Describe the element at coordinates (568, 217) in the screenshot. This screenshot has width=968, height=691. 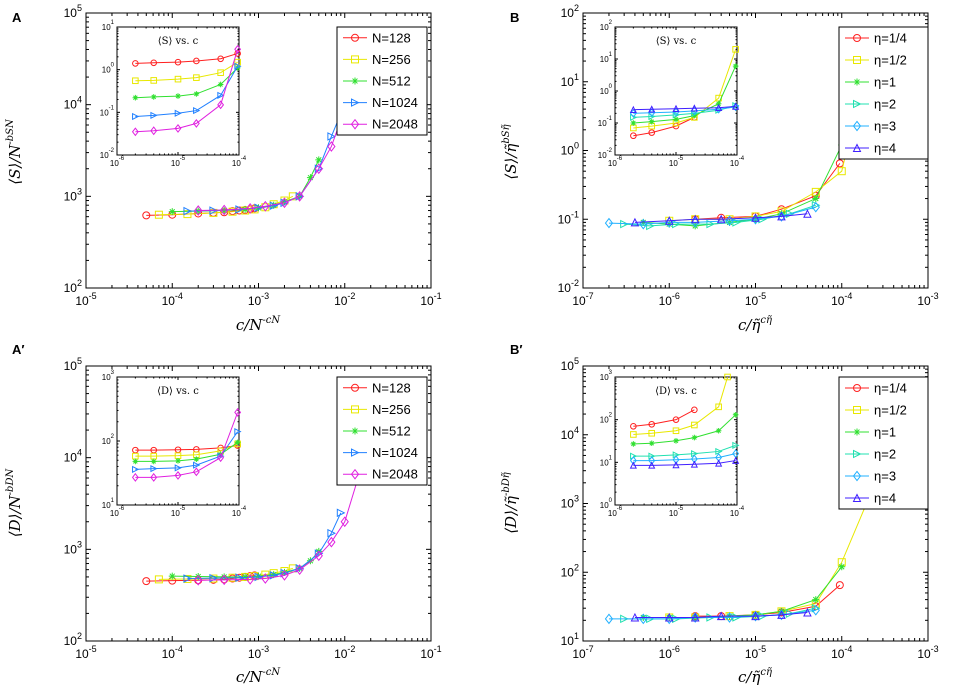
I see `panel-b-y-tick-label: 10⁻¹` at that location.